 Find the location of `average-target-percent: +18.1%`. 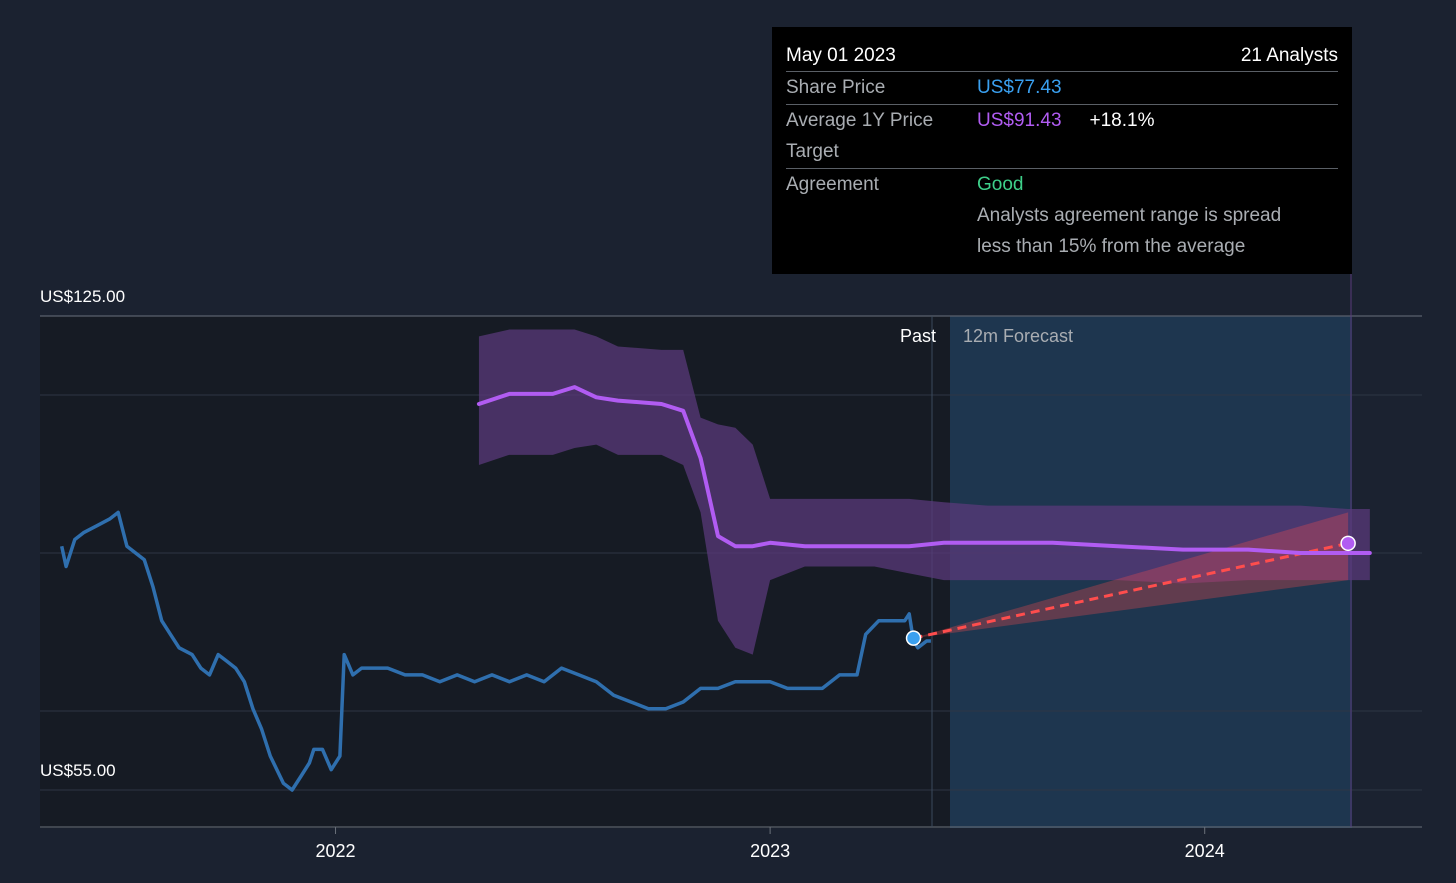

average-target-percent: +18.1% is located at coordinates (1122, 120).